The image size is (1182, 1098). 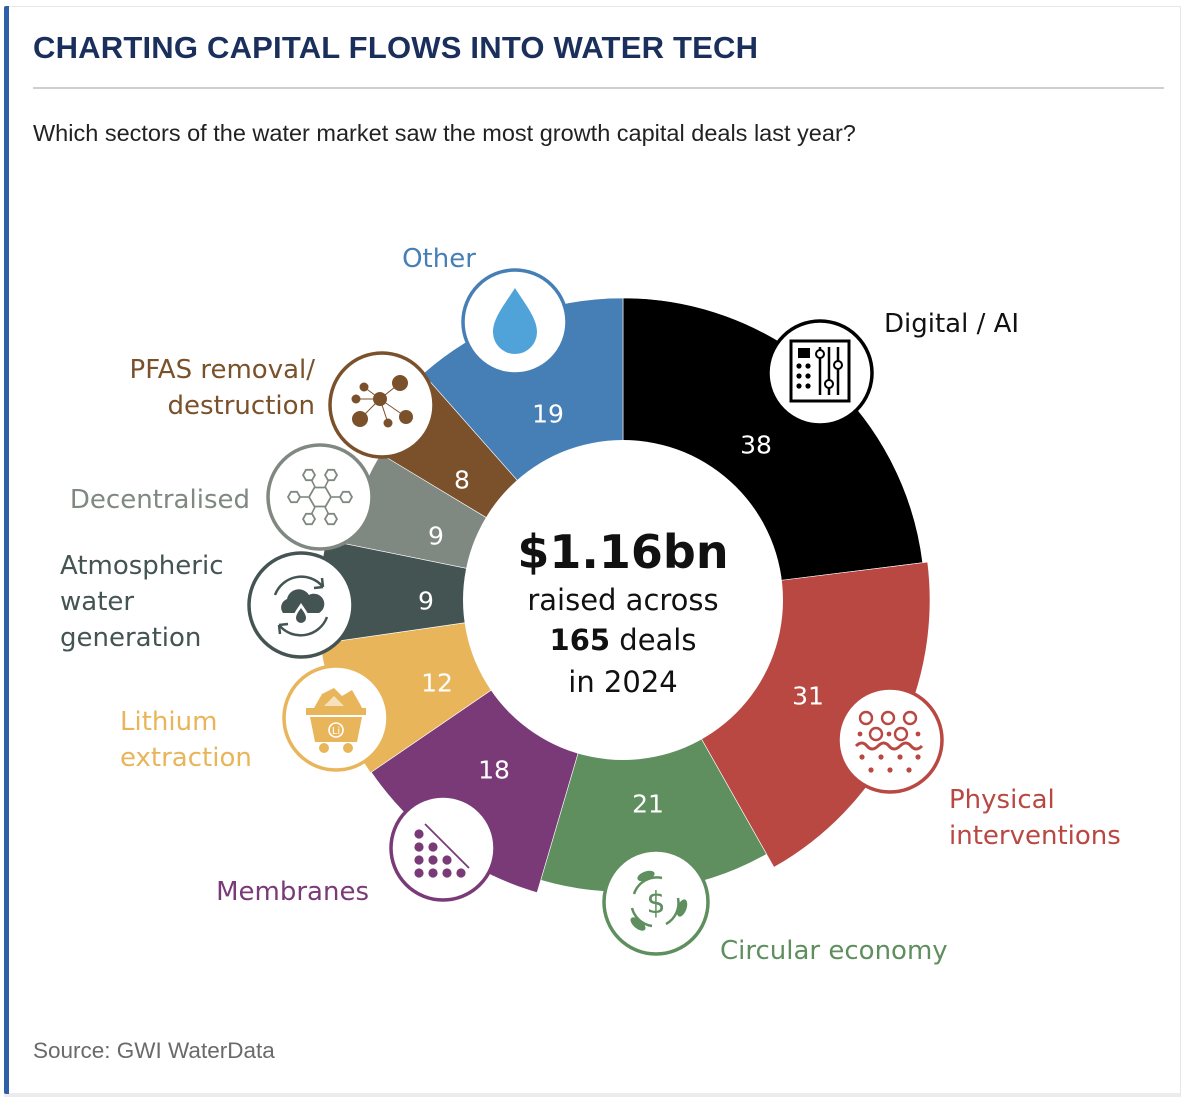 What do you see at coordinates (808, 696) in the screenshot?
I see `segment-value-physical-interventions: 31` at bounding box center [808, 696].